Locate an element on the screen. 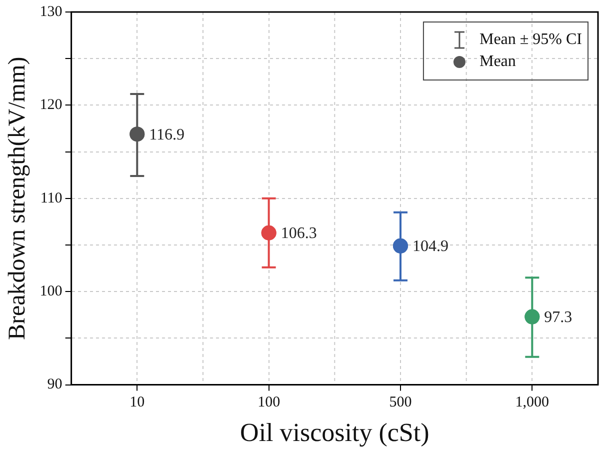 Image resolution: width=606 pixels, height=454 pixels. y-tick-label: 110 is located at coordinates (51, 198).